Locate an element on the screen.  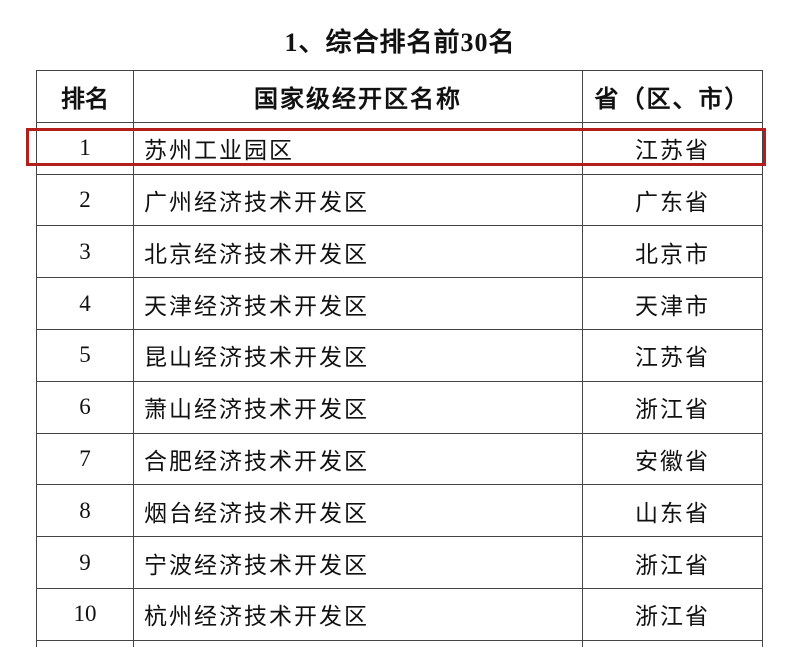
zone-name-cell: 合肥经济技术开发区 is located at coordinates (358, 459).